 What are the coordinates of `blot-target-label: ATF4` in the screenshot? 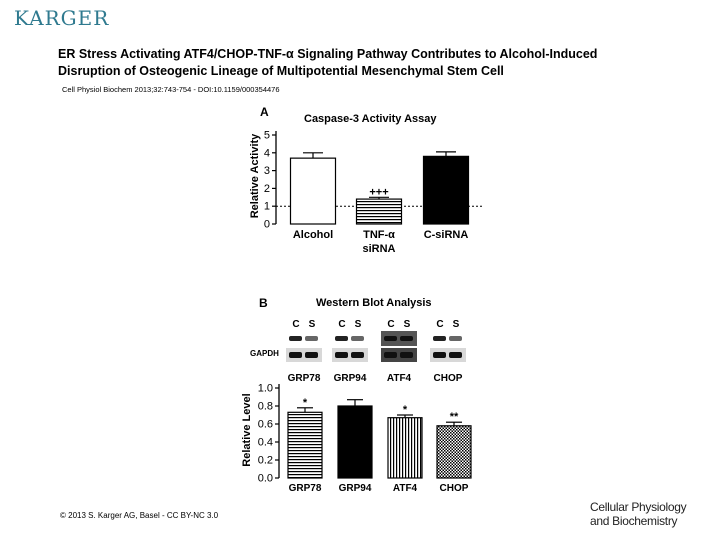 It's located at (399, 378).